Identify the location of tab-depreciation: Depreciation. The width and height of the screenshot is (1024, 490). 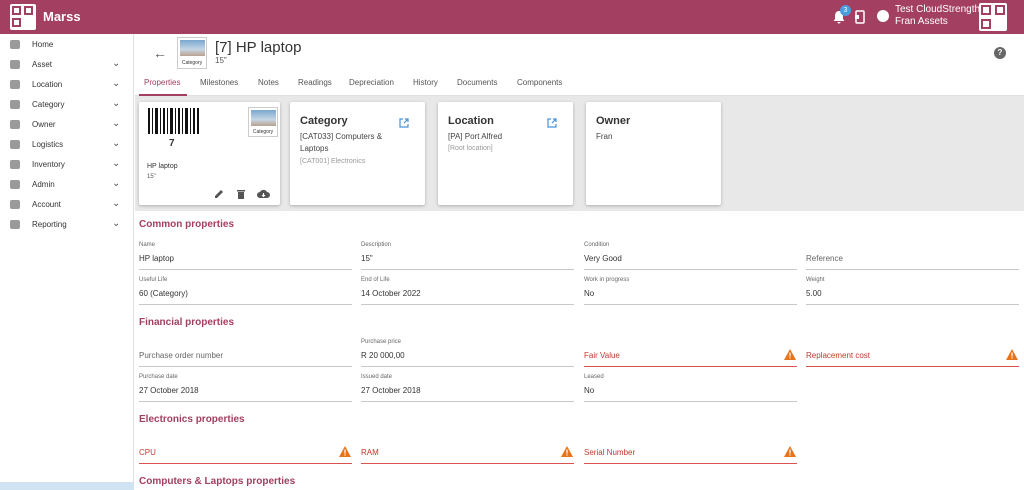
(371, 82).